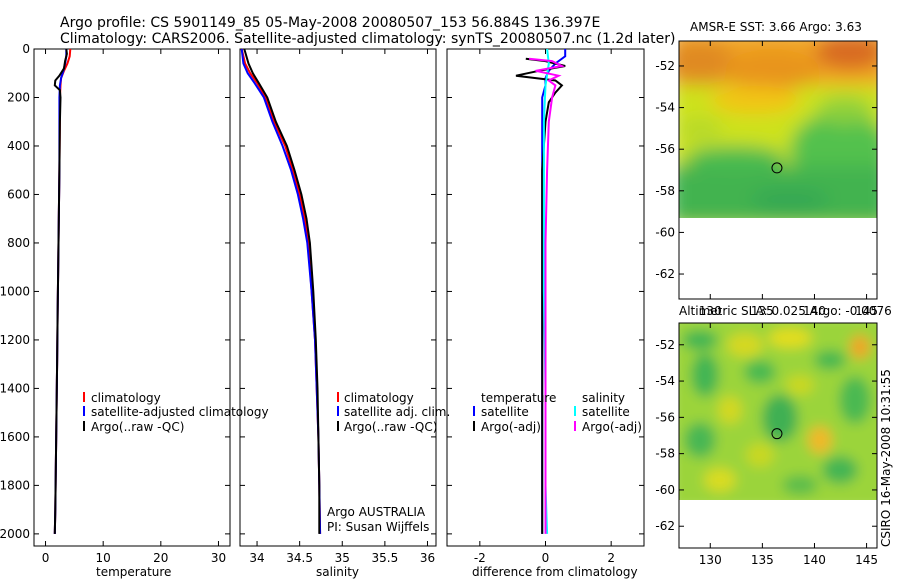 The height and width of the screenshot is (580, 900). What do you see at coordinates (337, 572) in the screenshot?
I see `salinity-xlabel: salinity` at bounding box center [337, 572].